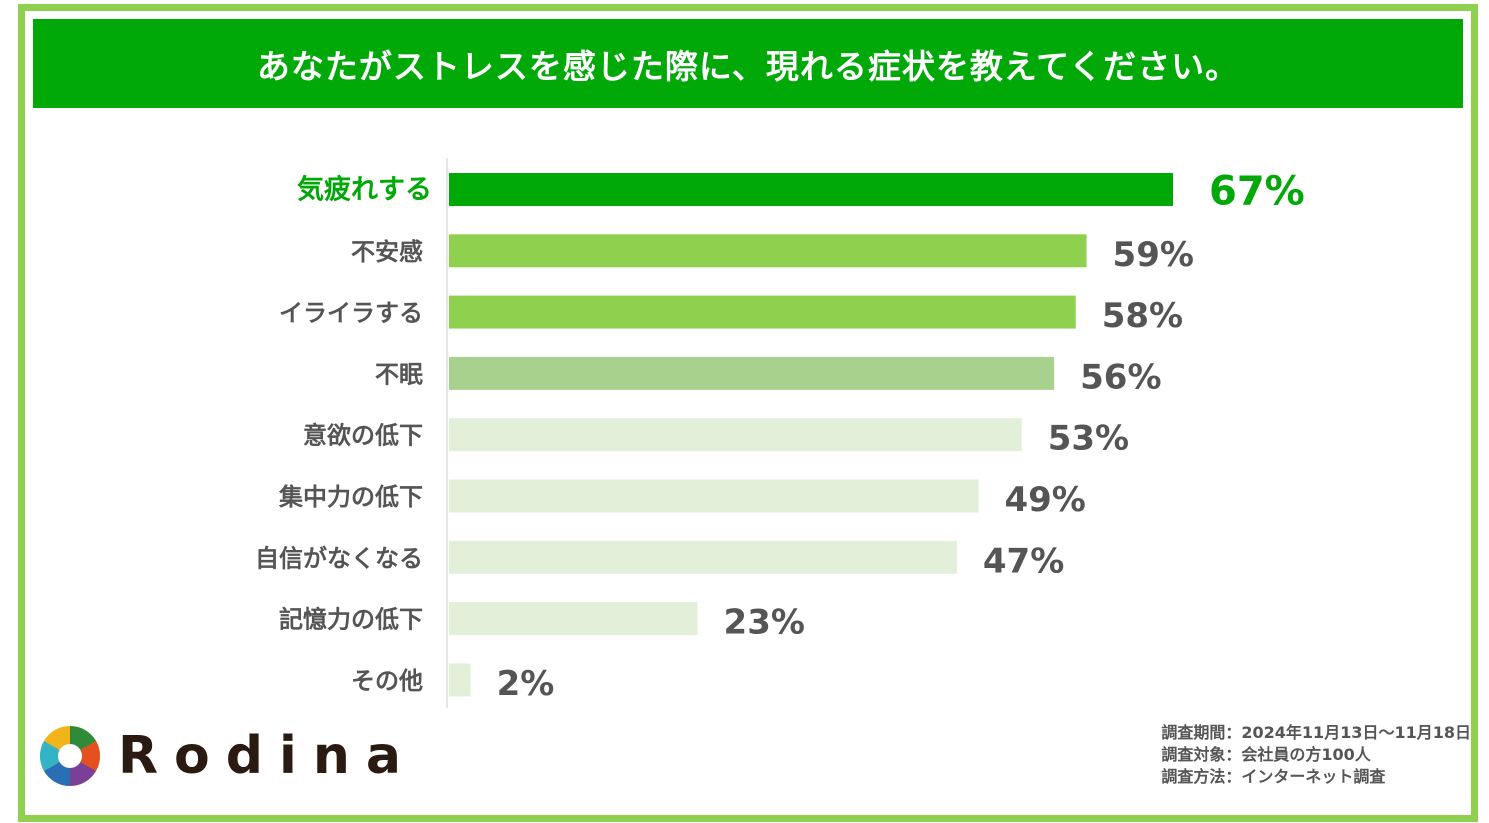 The height and width of the screenshot is (823, 1489). I want to click on category-label: 記憶力の低下, so click(351, 620).